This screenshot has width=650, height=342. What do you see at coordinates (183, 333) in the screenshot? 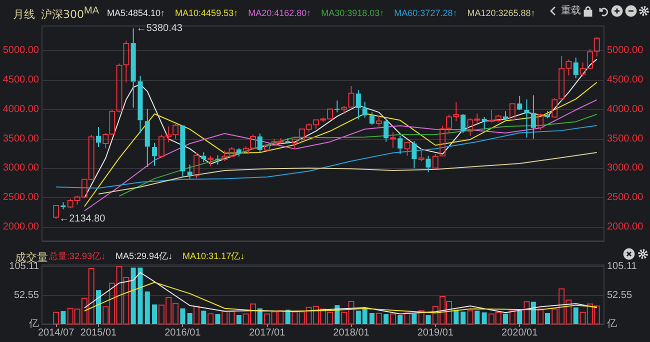
I see `x-tick-label: 2016/01` at bounding box center [183, 333].